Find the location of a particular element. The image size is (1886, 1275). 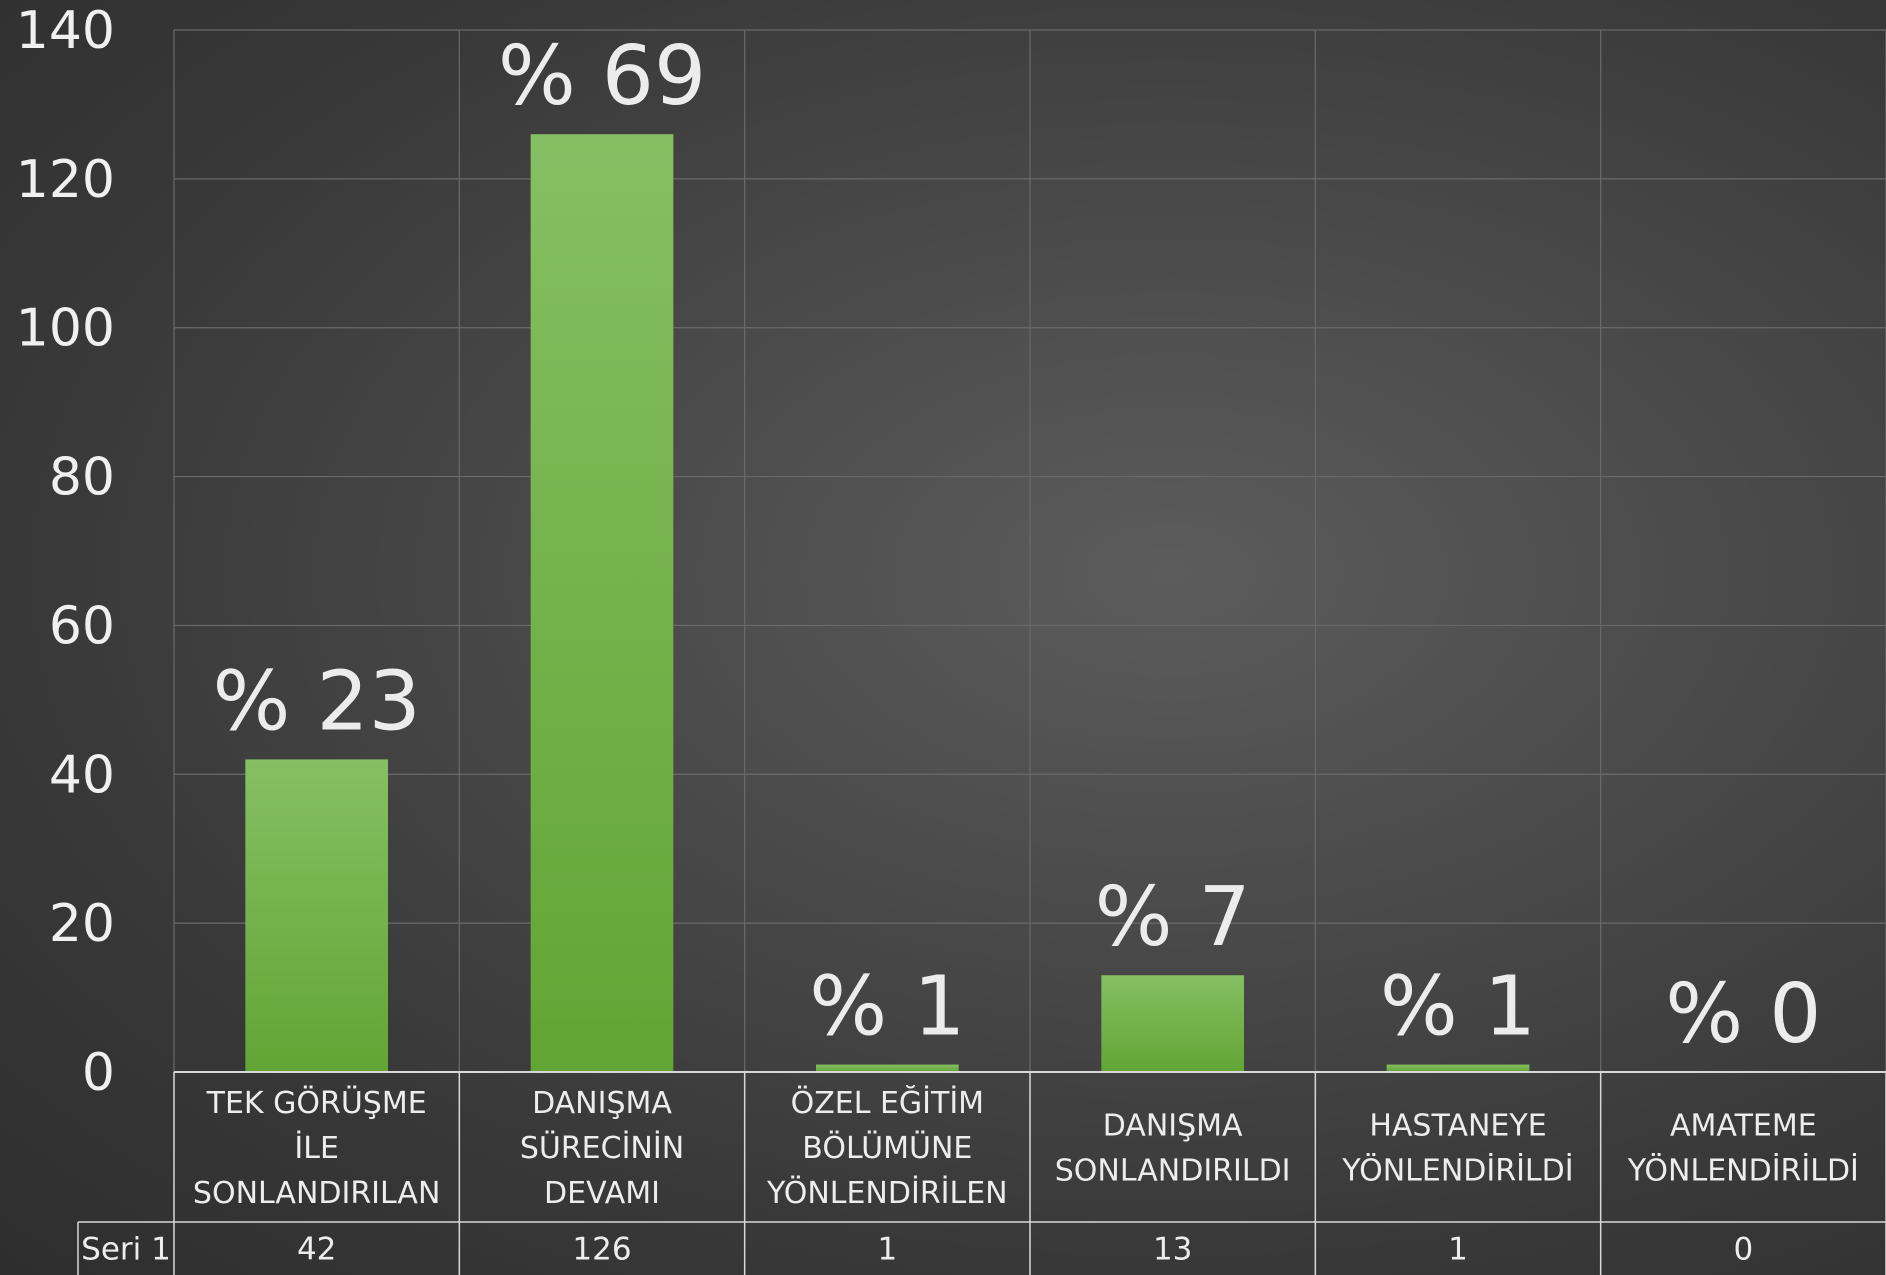

table-value: 42 is located at coordinates (316, 1250).